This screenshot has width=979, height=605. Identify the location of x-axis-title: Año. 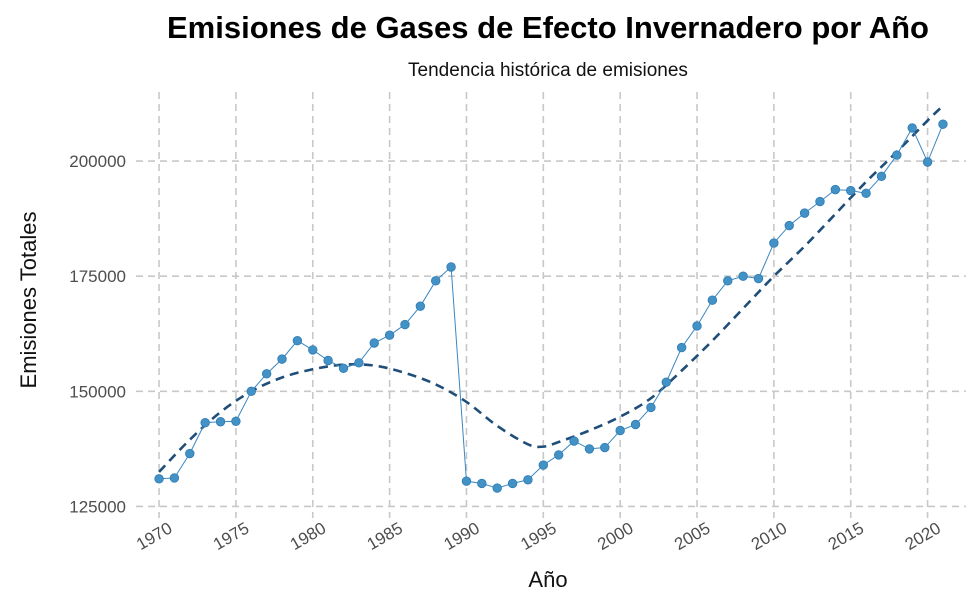
(547, 579).